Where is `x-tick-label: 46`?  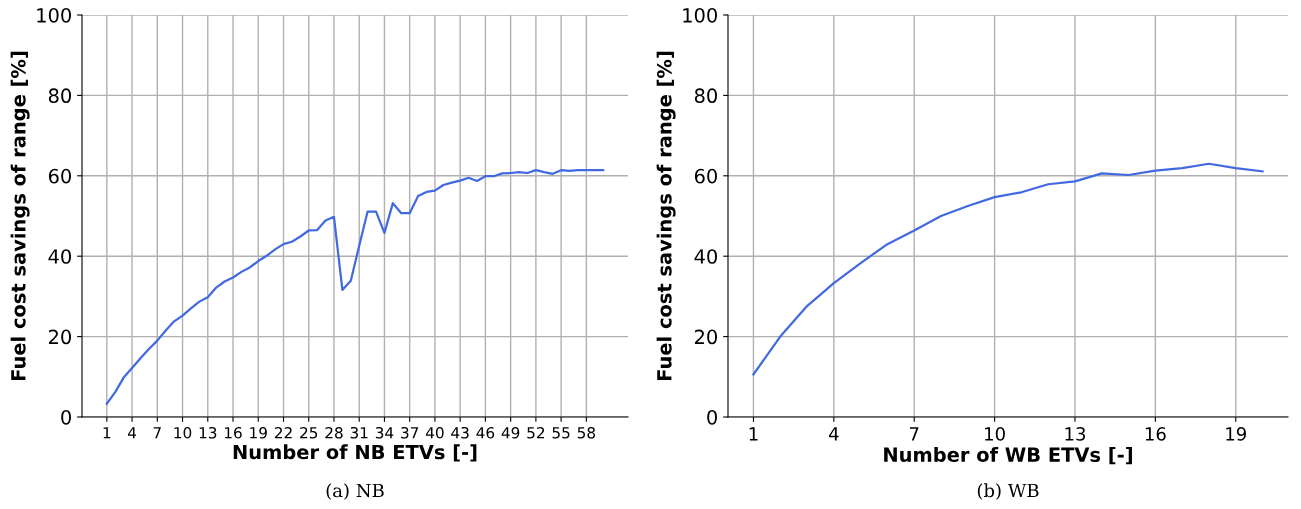 x-tick-label: 46 is located at coordinates (485, 432).